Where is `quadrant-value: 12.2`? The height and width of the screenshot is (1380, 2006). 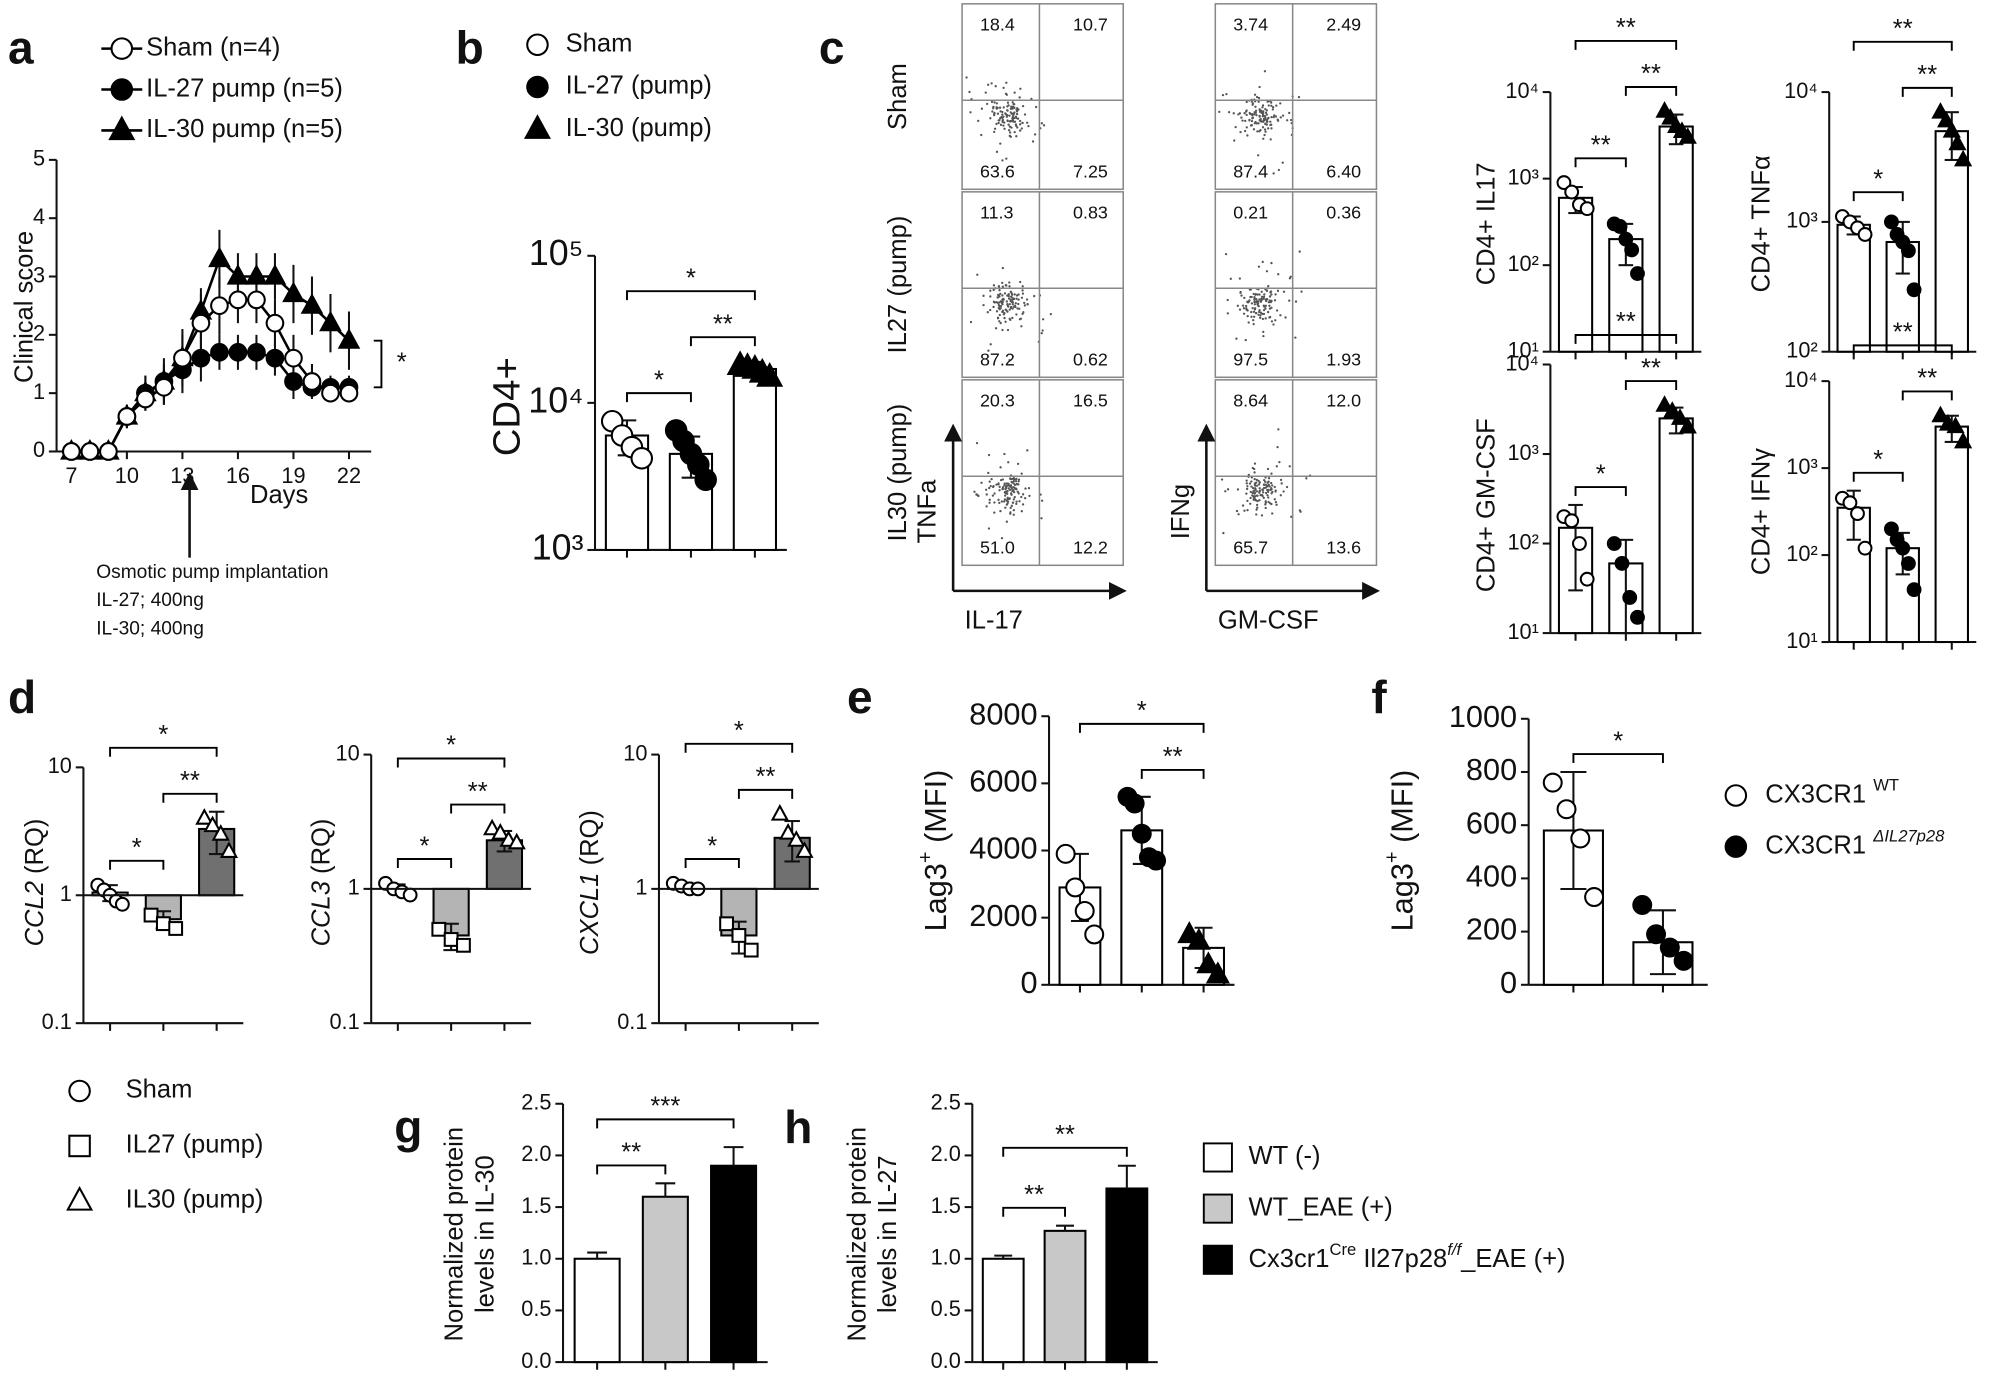
quadrant-value: 12.2 is located at coordinates (1090, 547).